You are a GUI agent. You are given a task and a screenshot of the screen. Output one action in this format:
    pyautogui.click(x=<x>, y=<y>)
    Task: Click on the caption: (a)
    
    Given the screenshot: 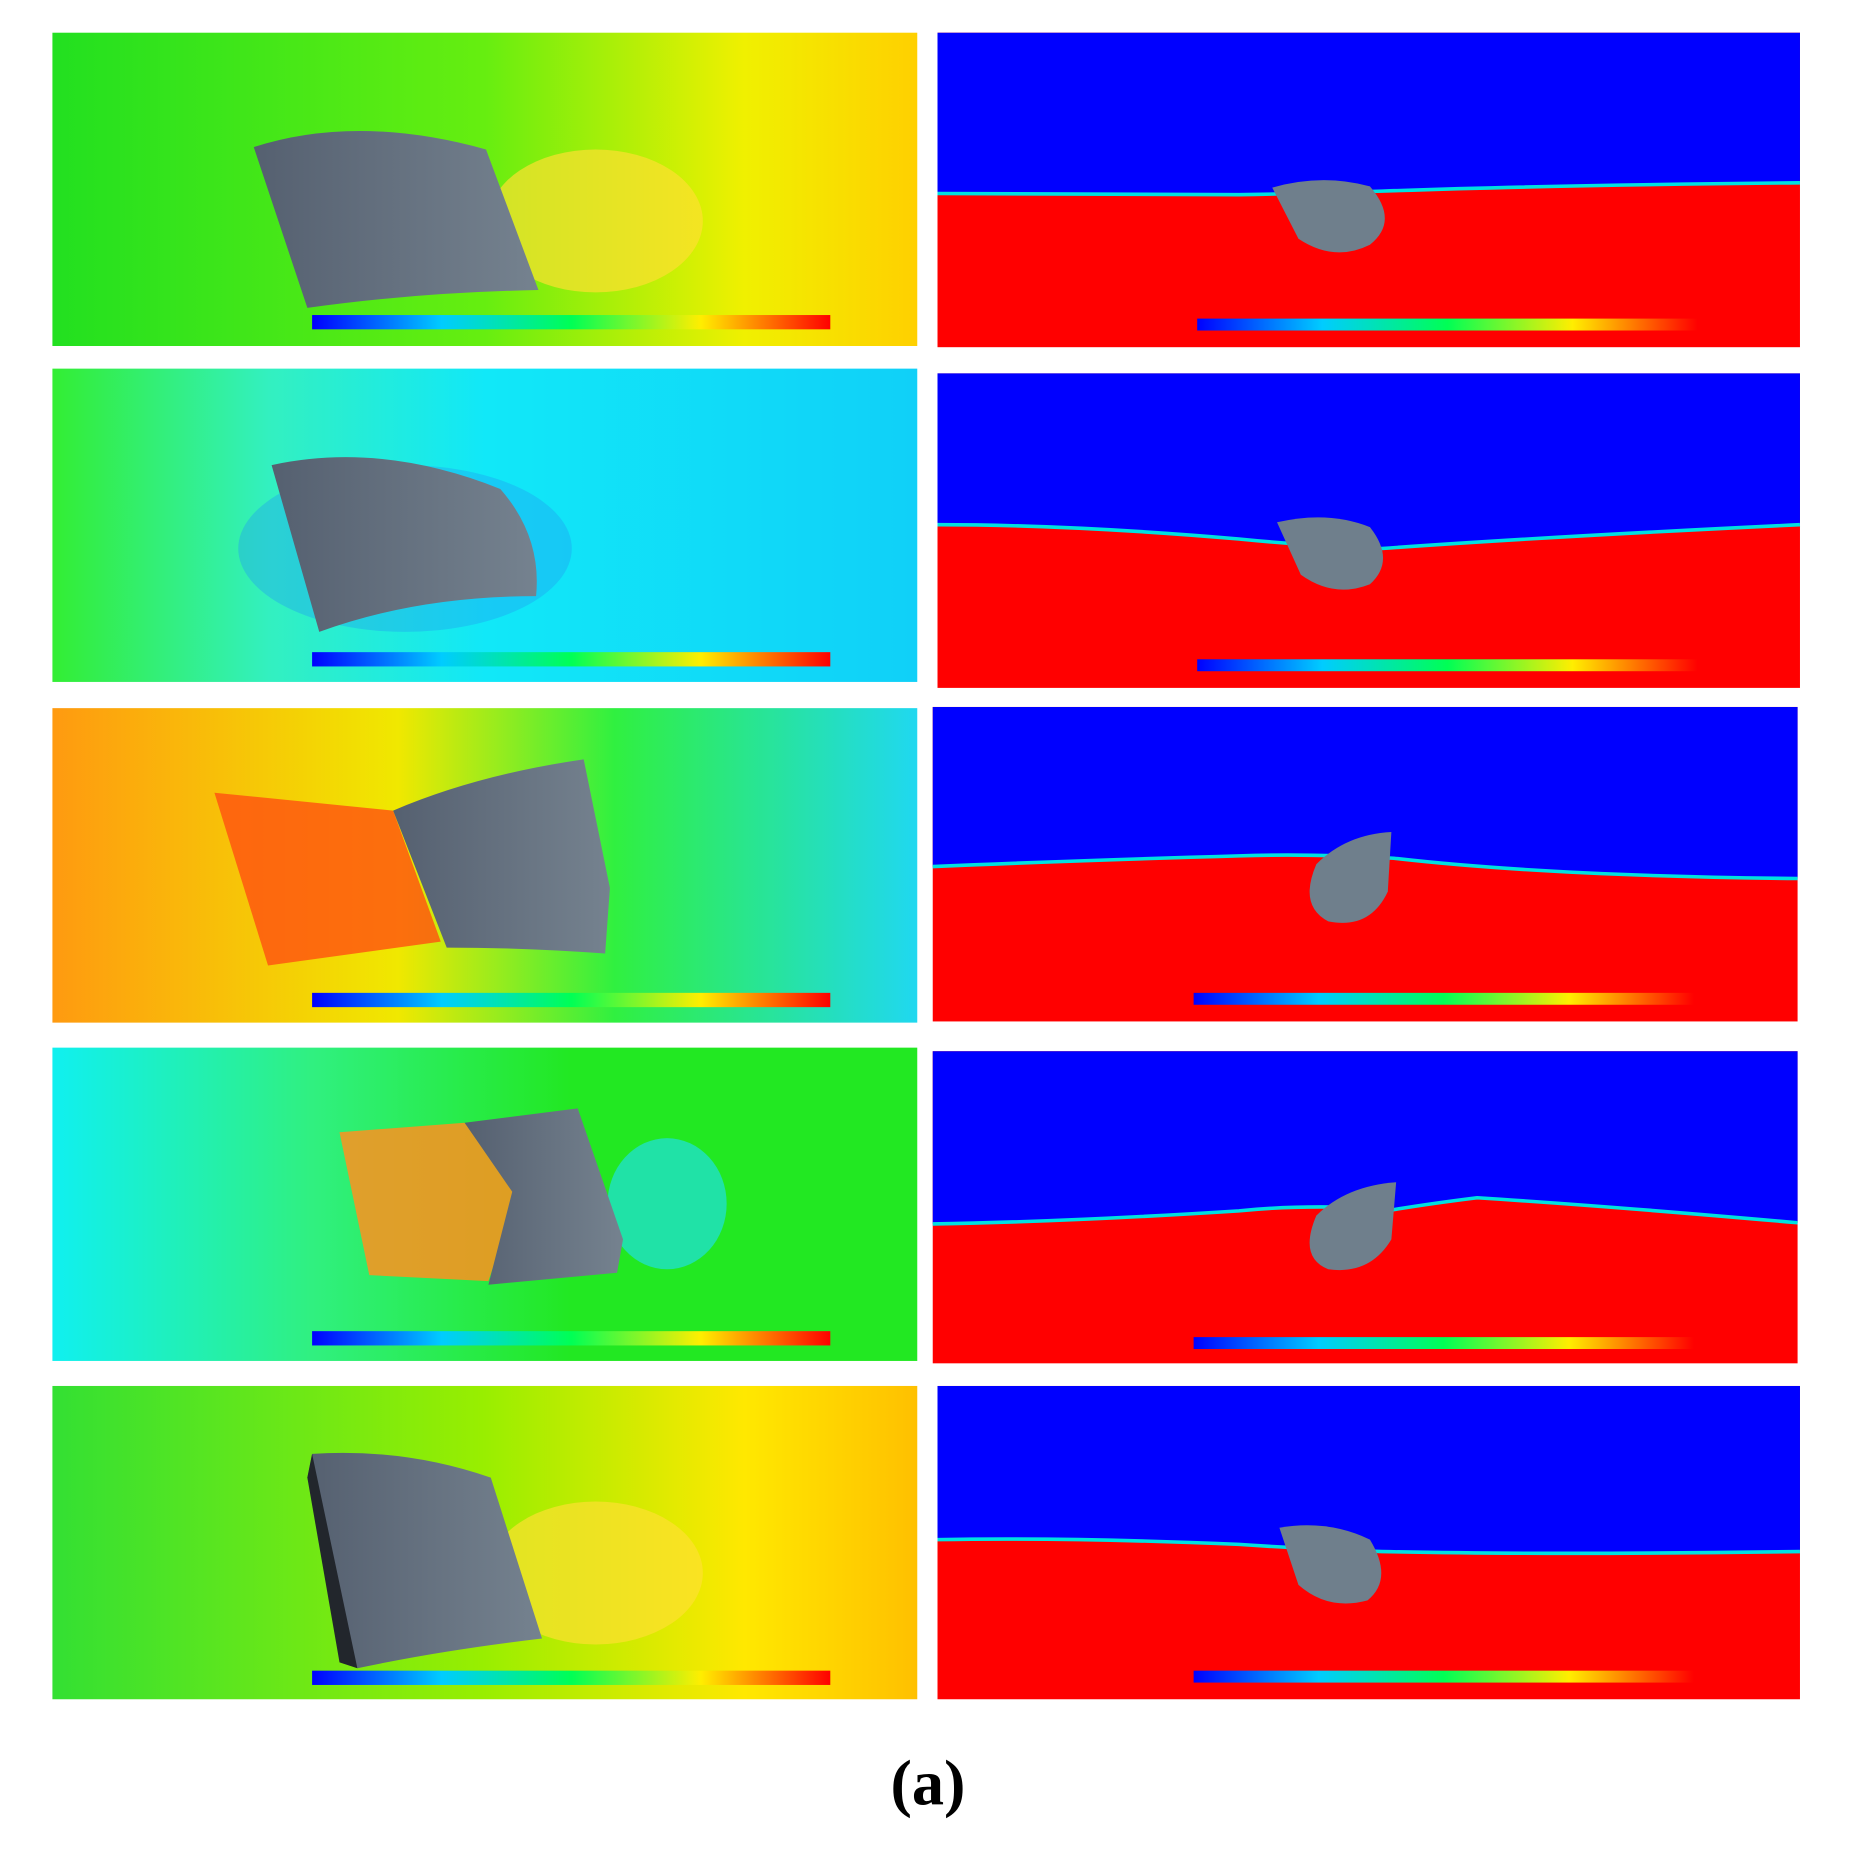 What is the action you would take?
    pyautogui.click(x=927, y=1783)
    